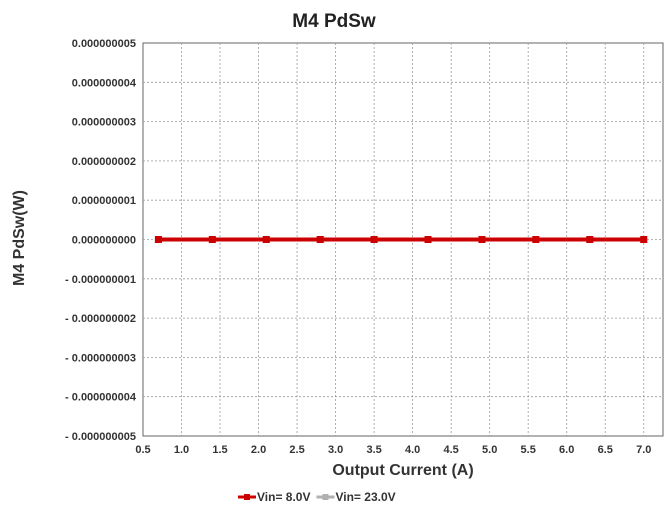  What do you see at coordinates (412, 450) in the screenshot?
I see `x-tick-label: 4.0` at bounding box center [412, 450].